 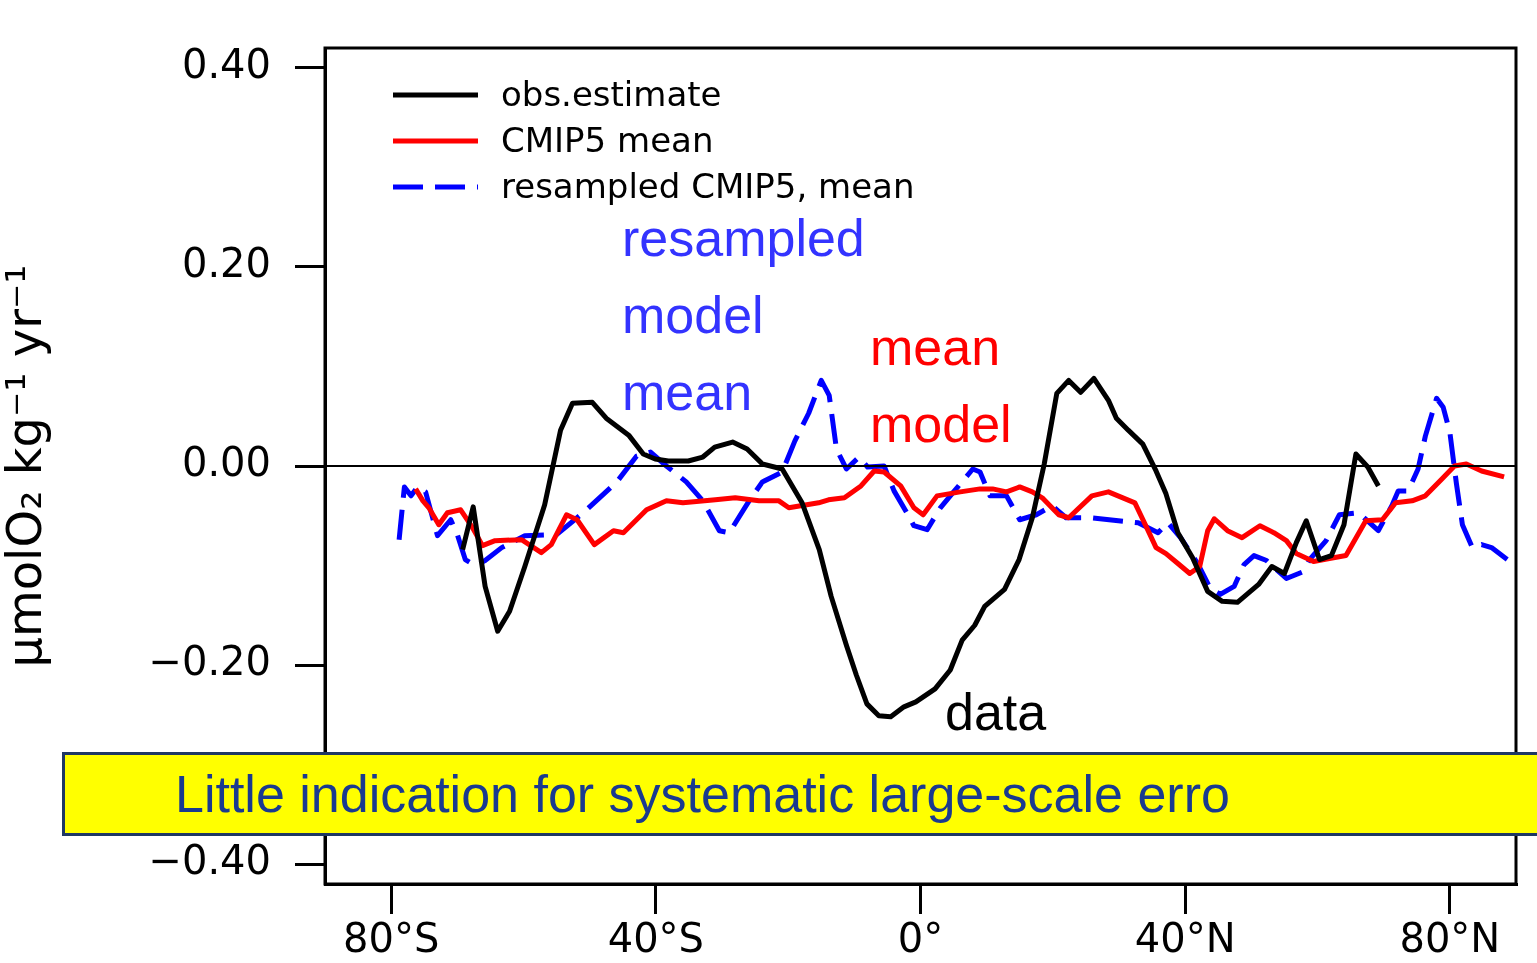 I want to click on annotation: resampled model mean, so click(x=743, y=315).